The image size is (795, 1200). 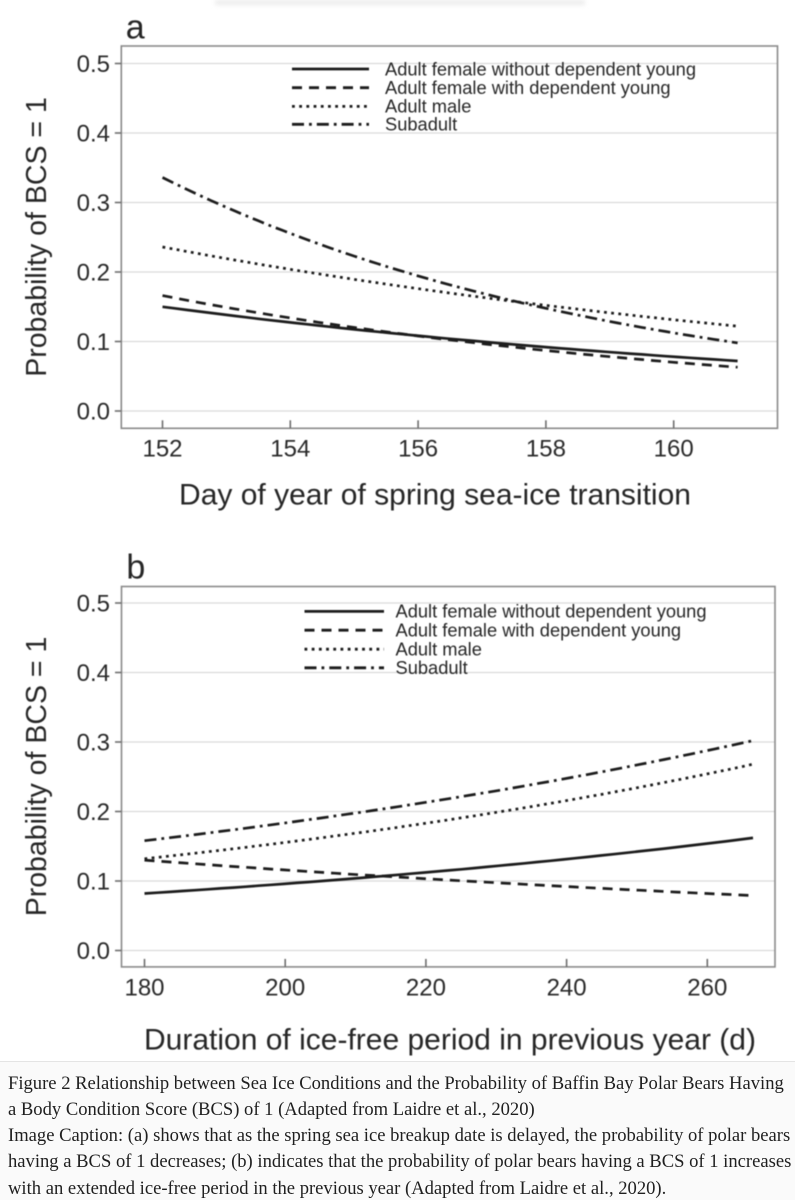 I want to click on svg-text: 240, so click(x=567, y=988).